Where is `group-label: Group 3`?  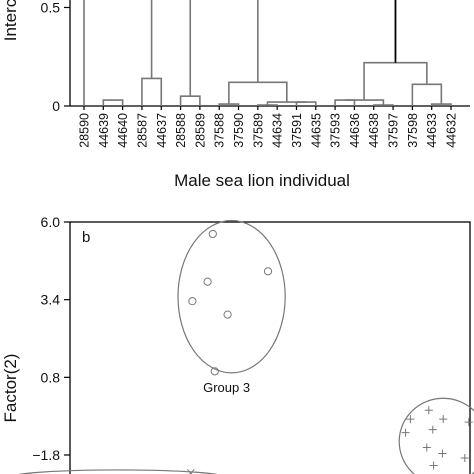
group-label: Group 3 is located at coordinates (226, 387).